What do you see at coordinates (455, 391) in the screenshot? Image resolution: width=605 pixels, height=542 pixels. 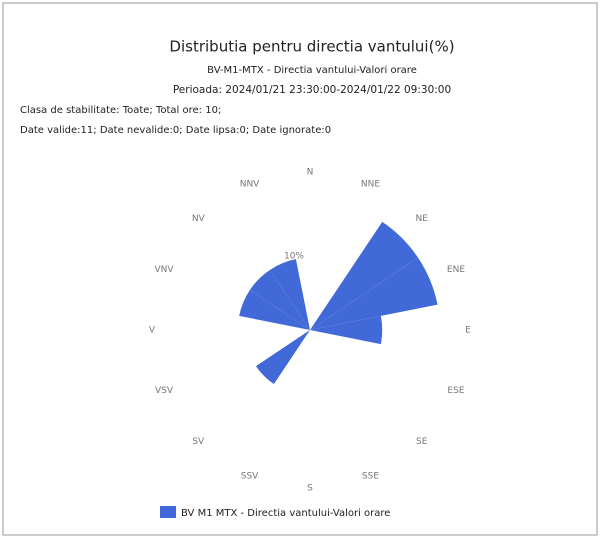 I see `direction-label: ESE` at bounding box center [455, 391].